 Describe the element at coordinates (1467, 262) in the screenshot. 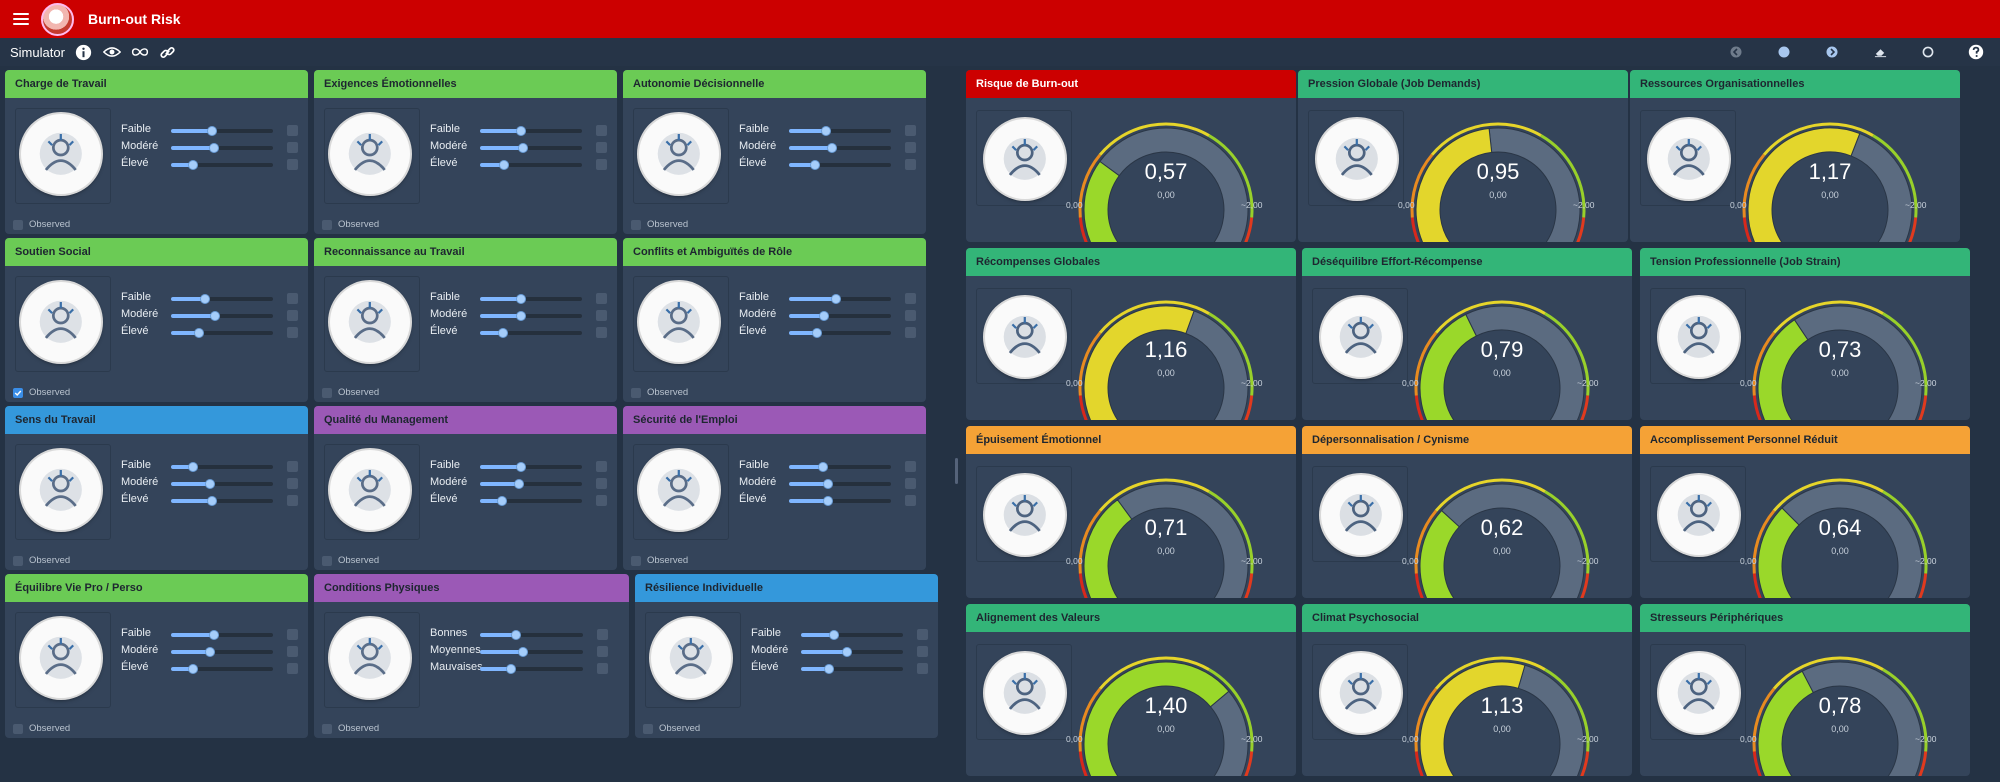

I see `node-title: Déséquilibre Effort-Récompense` at that location.